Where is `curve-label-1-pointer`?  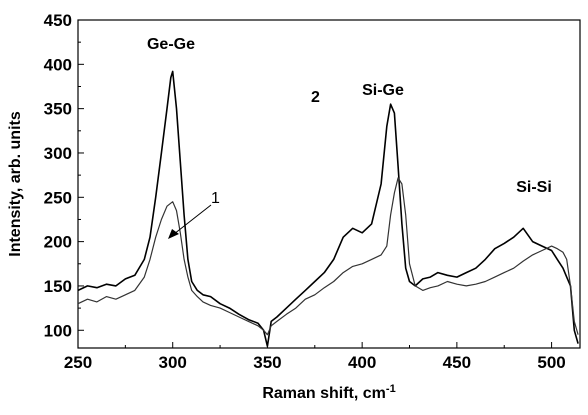
curve-label-1-pointer is located at coordinates (192, 219).